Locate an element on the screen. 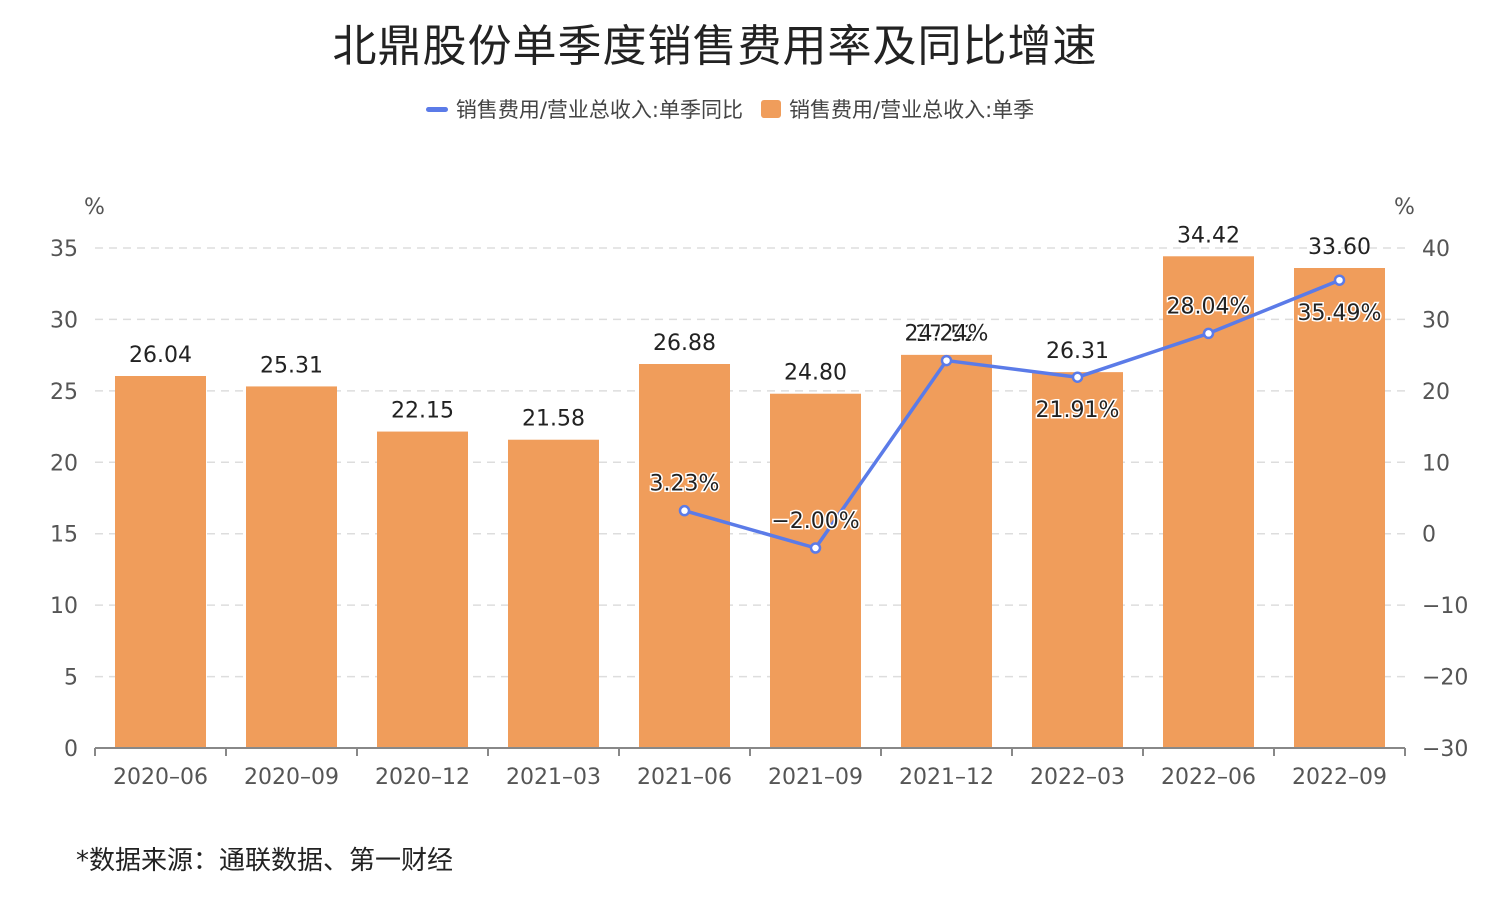 The width and height of the screenshot is (1498, 900). yoy-value-label: 24.24% is located at coordinates (947, 334).